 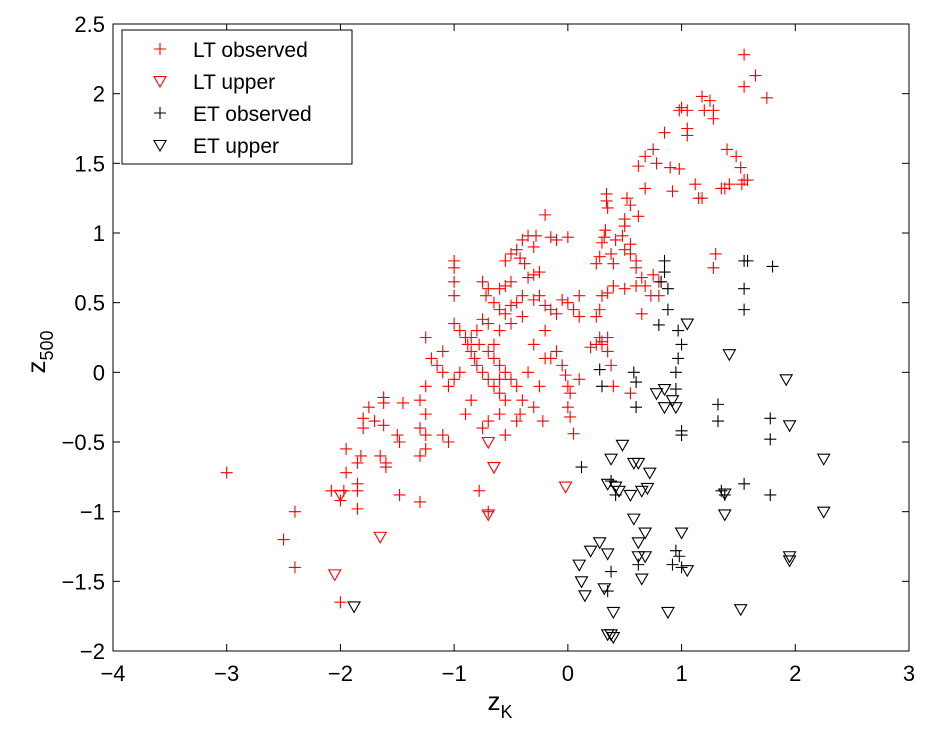 I want to click on x-tick-label: −3, so click(x=226, y=673).